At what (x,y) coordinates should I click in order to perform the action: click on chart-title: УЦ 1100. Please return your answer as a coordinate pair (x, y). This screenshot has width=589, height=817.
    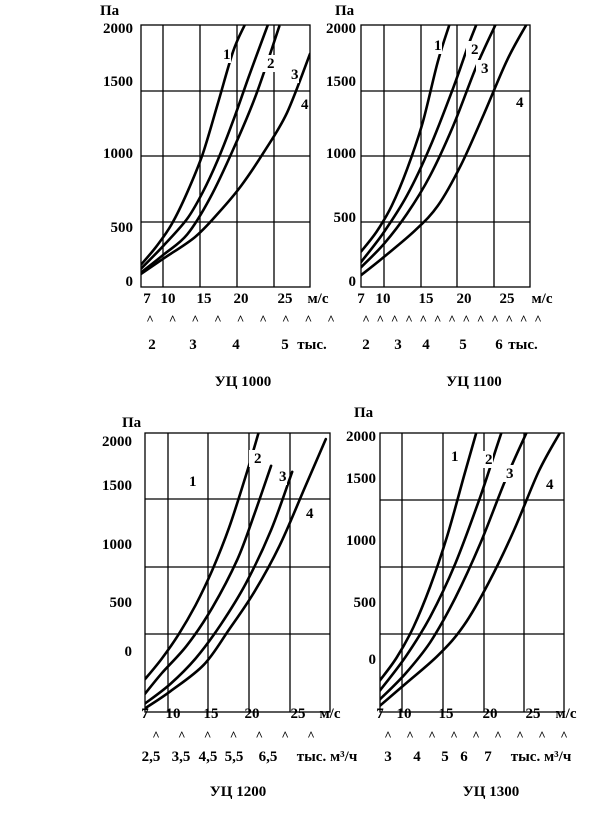
    Looking at the image, I should click on (474, 382).